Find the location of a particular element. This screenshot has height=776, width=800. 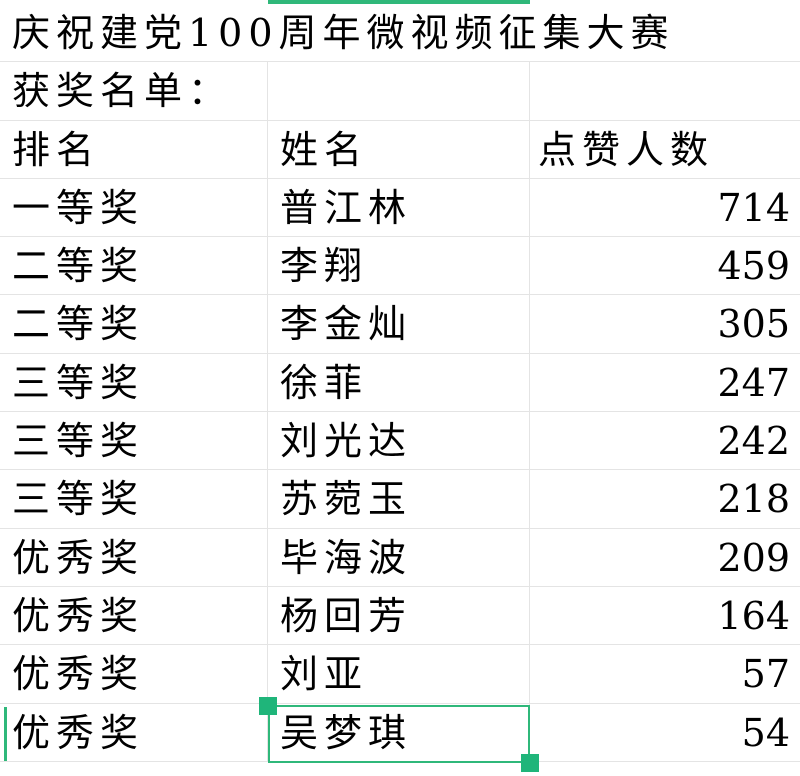

name-cell: 徐菲 is located at coordinates (399, 382).